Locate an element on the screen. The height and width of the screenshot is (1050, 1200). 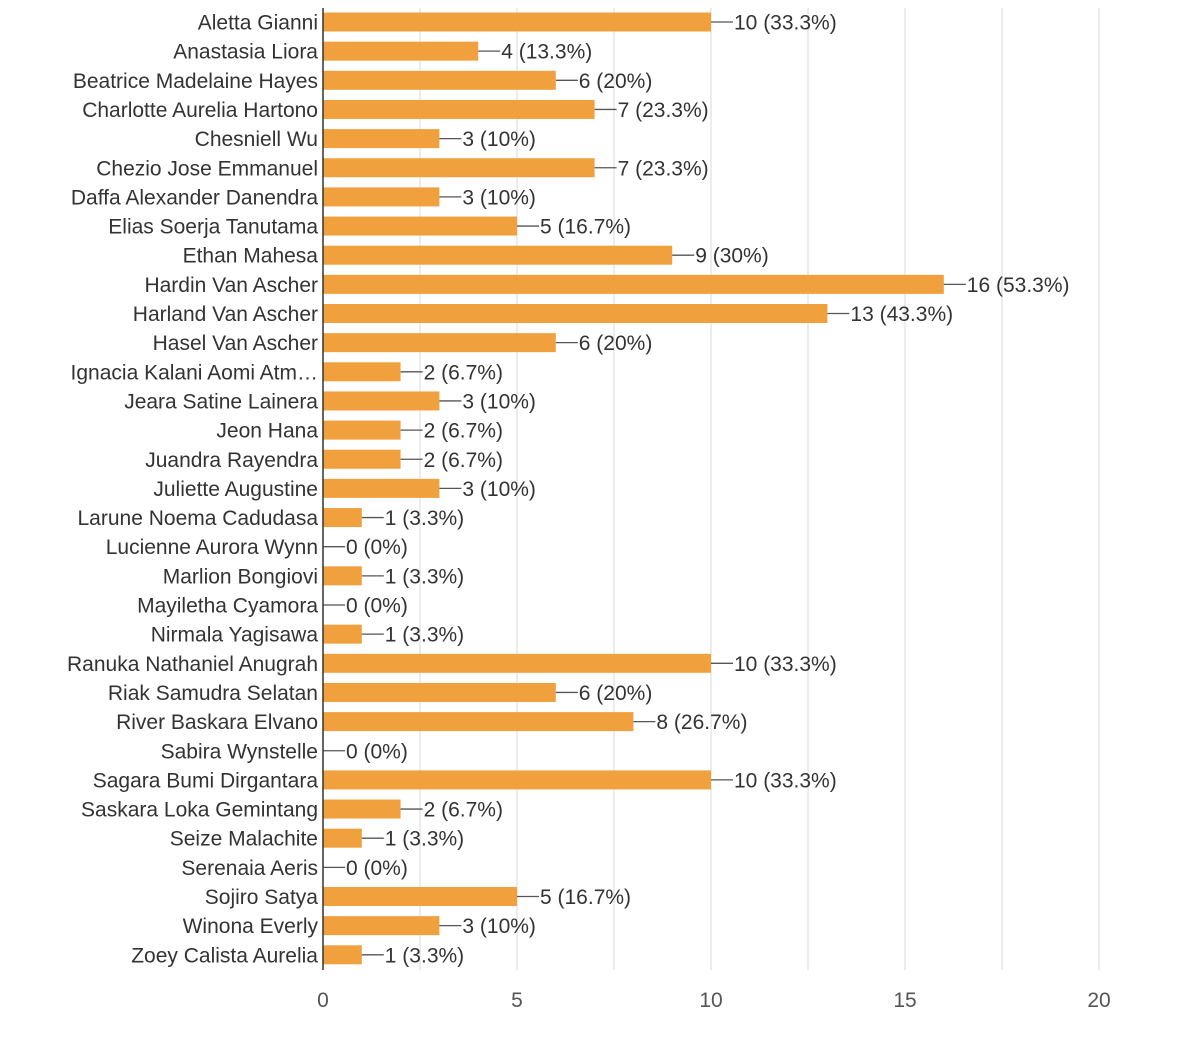
category-label: Zoey Calista Aurelia is located at coordinates (224, 955).